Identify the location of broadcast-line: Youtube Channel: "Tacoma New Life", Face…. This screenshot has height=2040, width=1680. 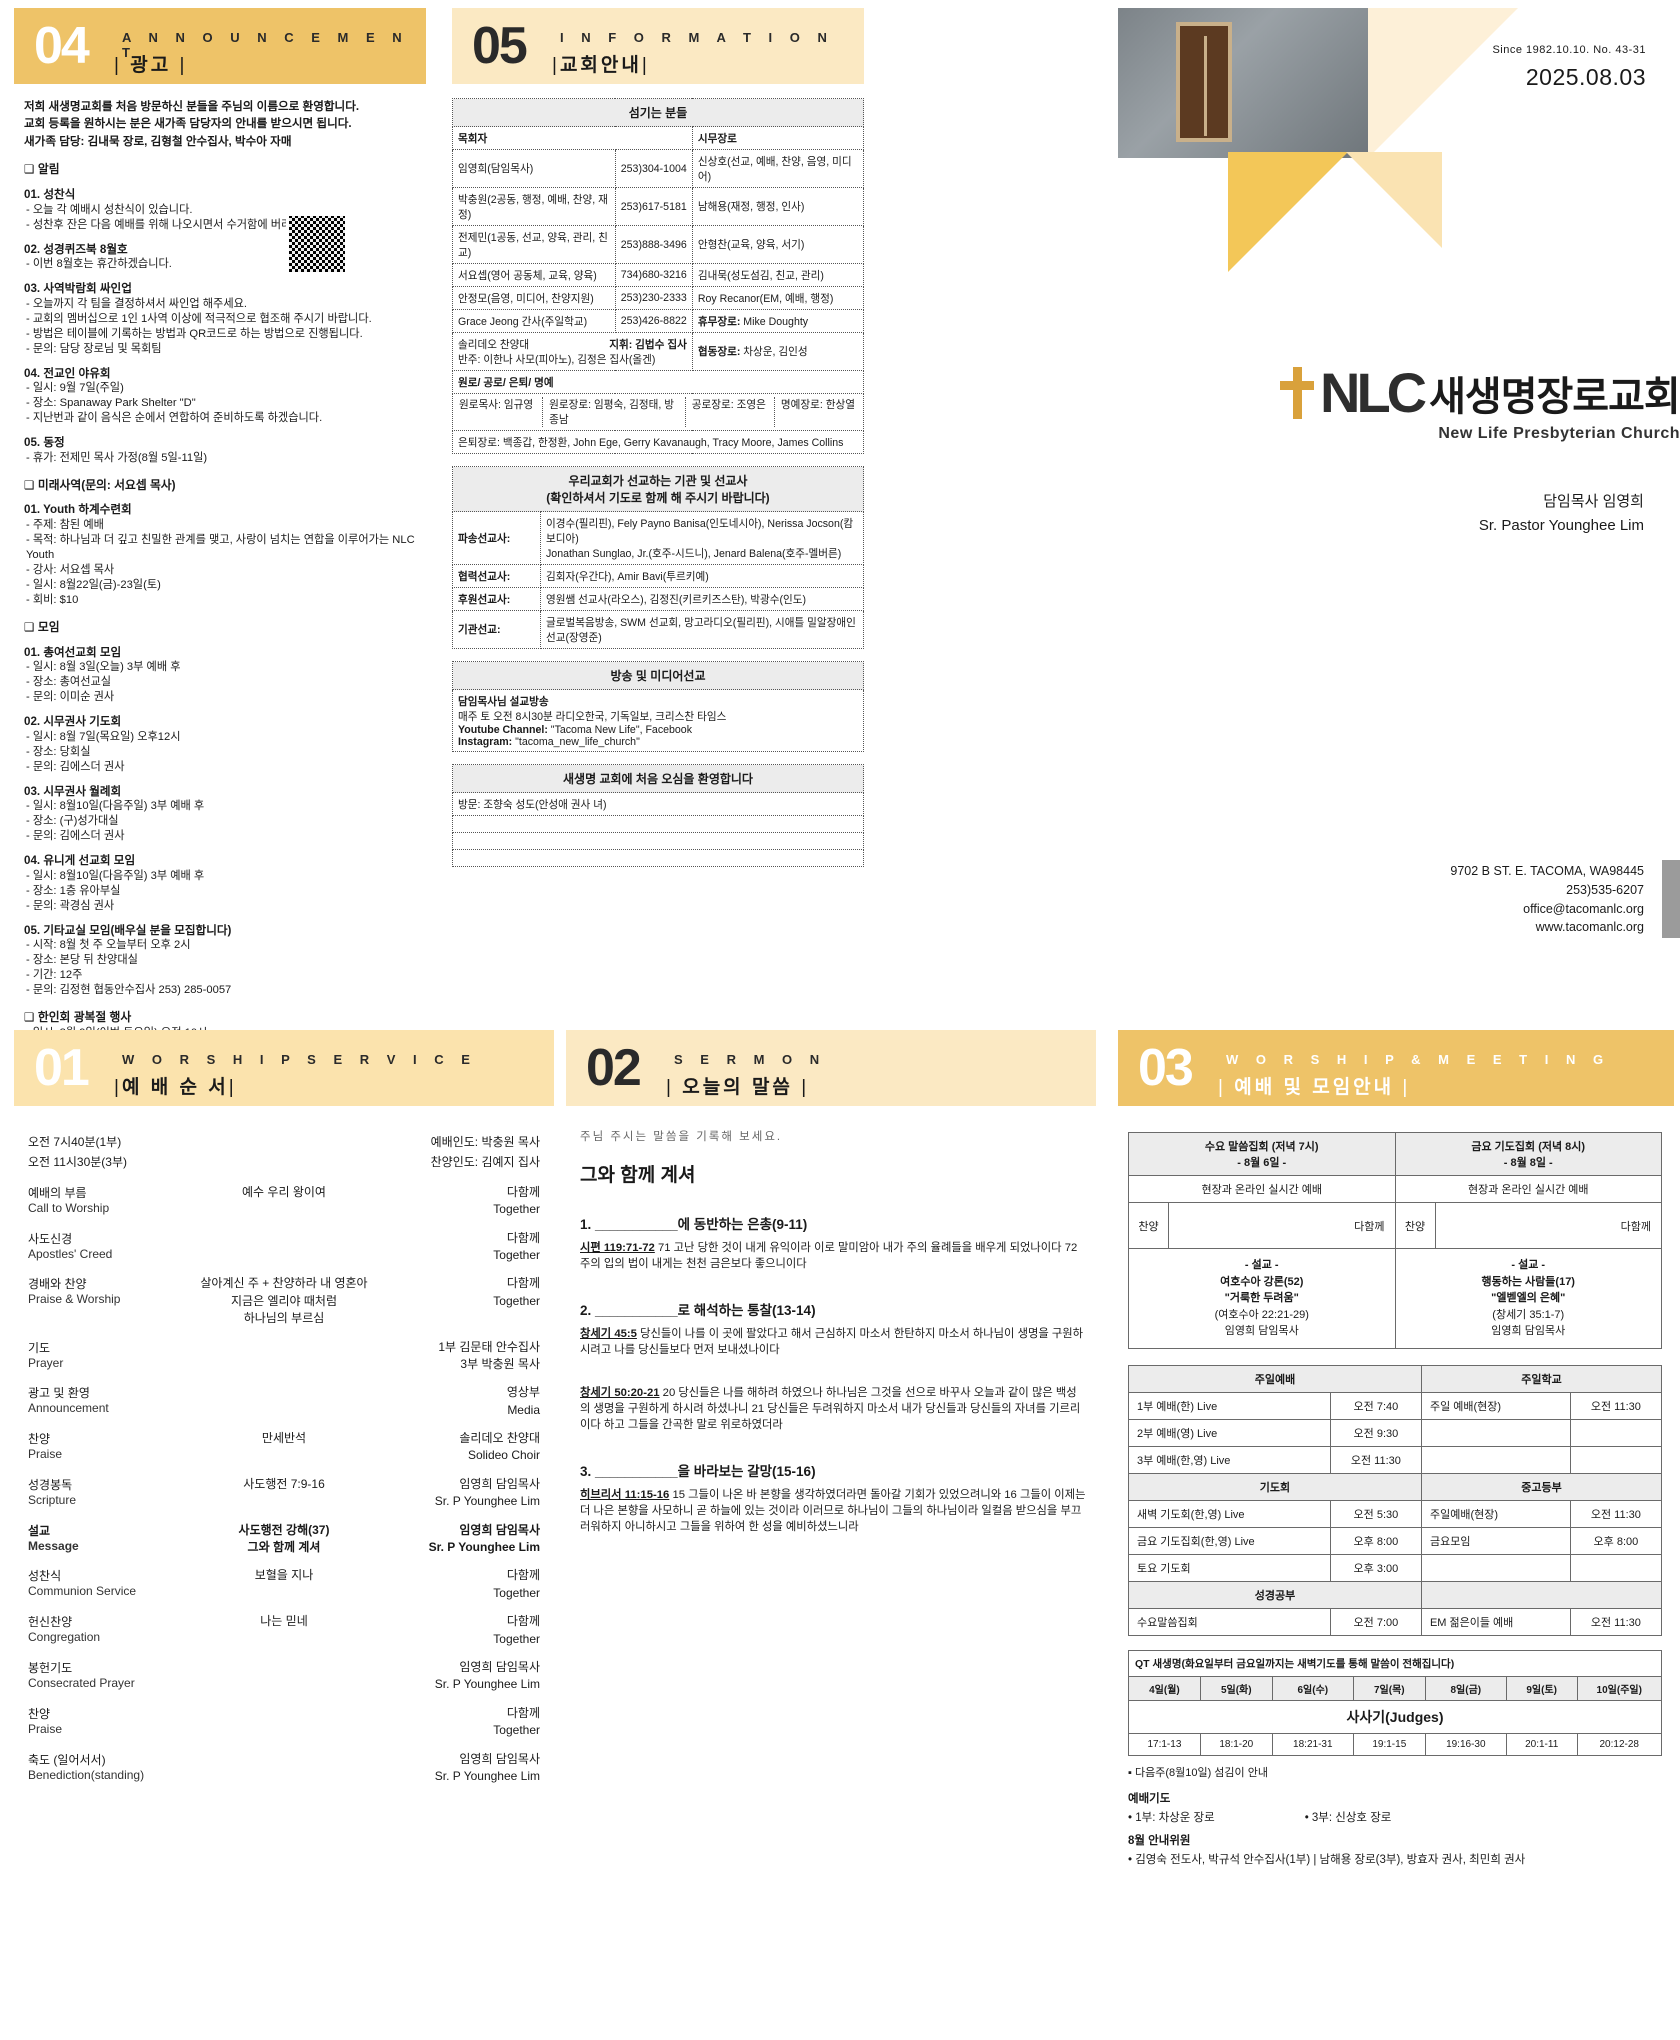
(575, 729).